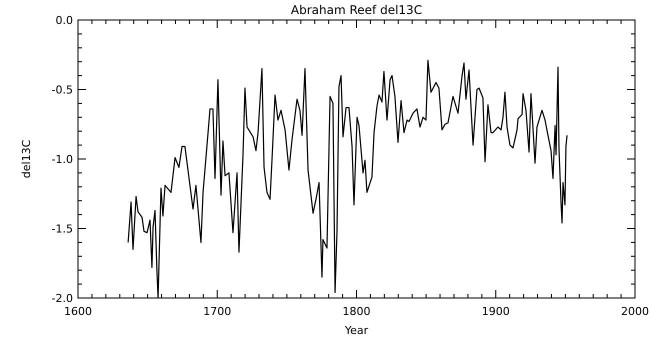  What do you see at coordinates (62, 159) in the screenshot?
I see `y-tick-label: -1.0` at bounding box center [62, 159].